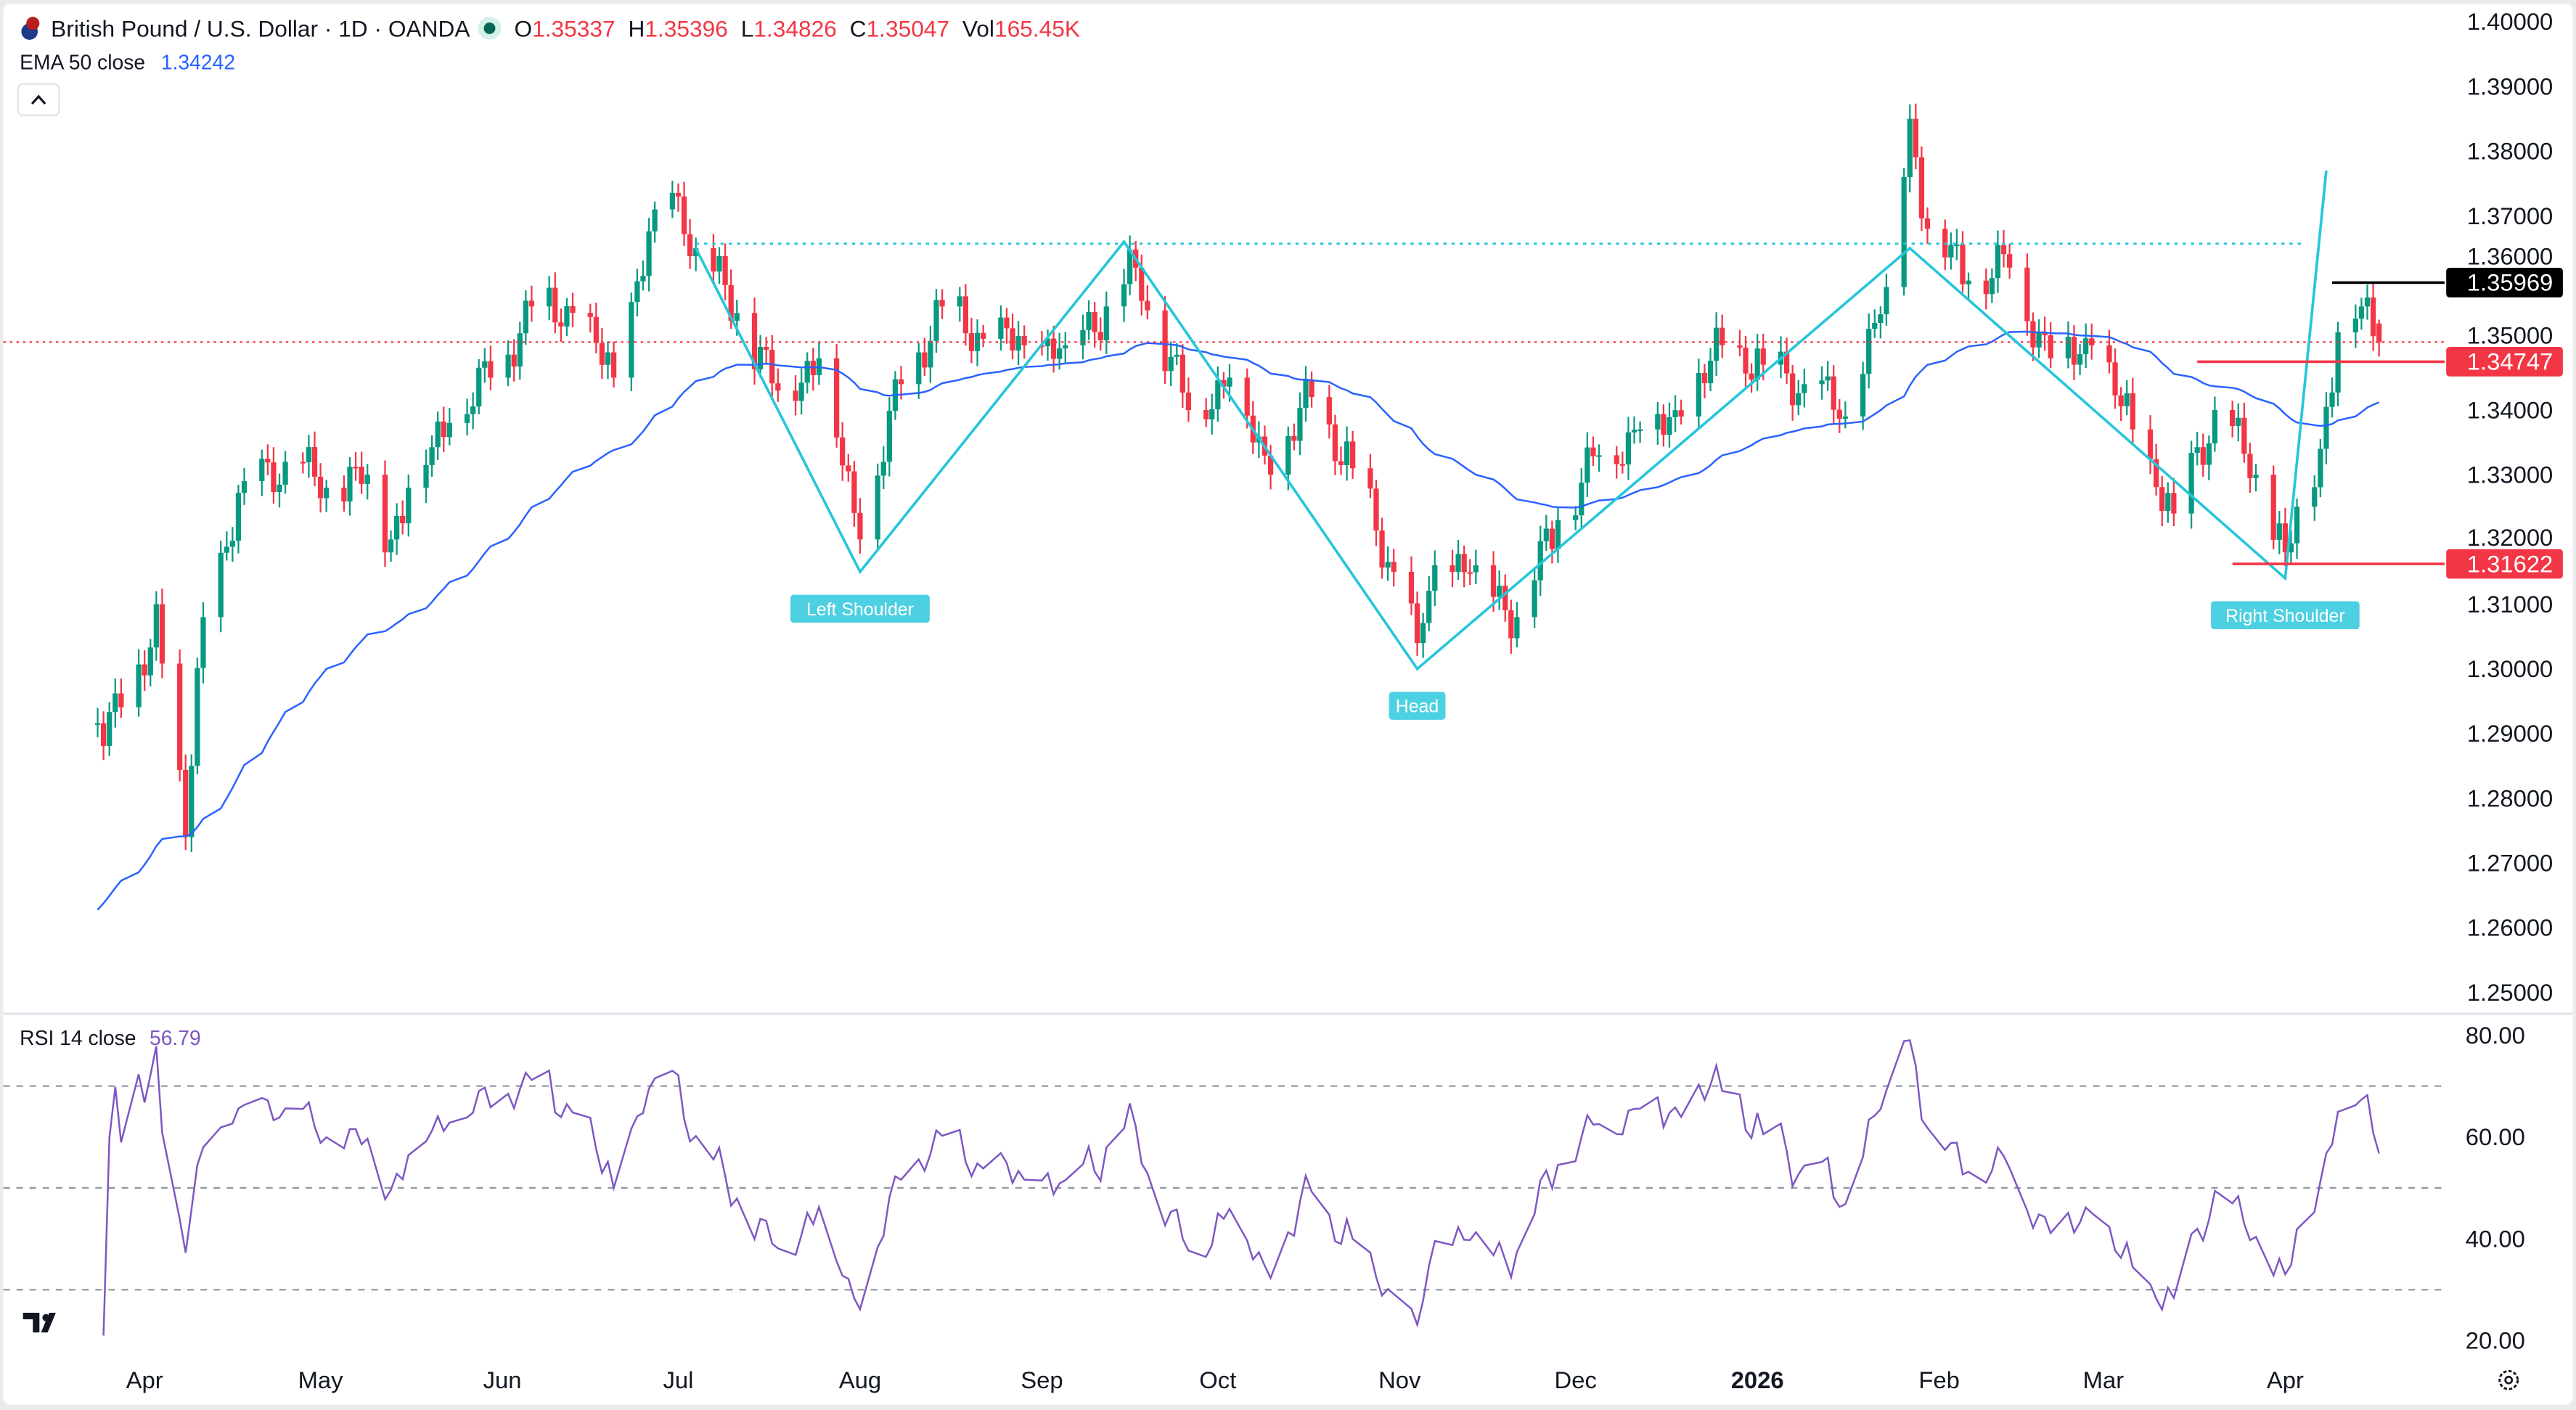 This screenshot has width=2576, height=1410. What do you see at coordinates (1215, 1379) in the screenshot?
I see `time-axis: Apr May Jun Jul Aug Sep Oct Nov Dec 2026 Feb Mar Apr` at bounding box center [1215, 1379].